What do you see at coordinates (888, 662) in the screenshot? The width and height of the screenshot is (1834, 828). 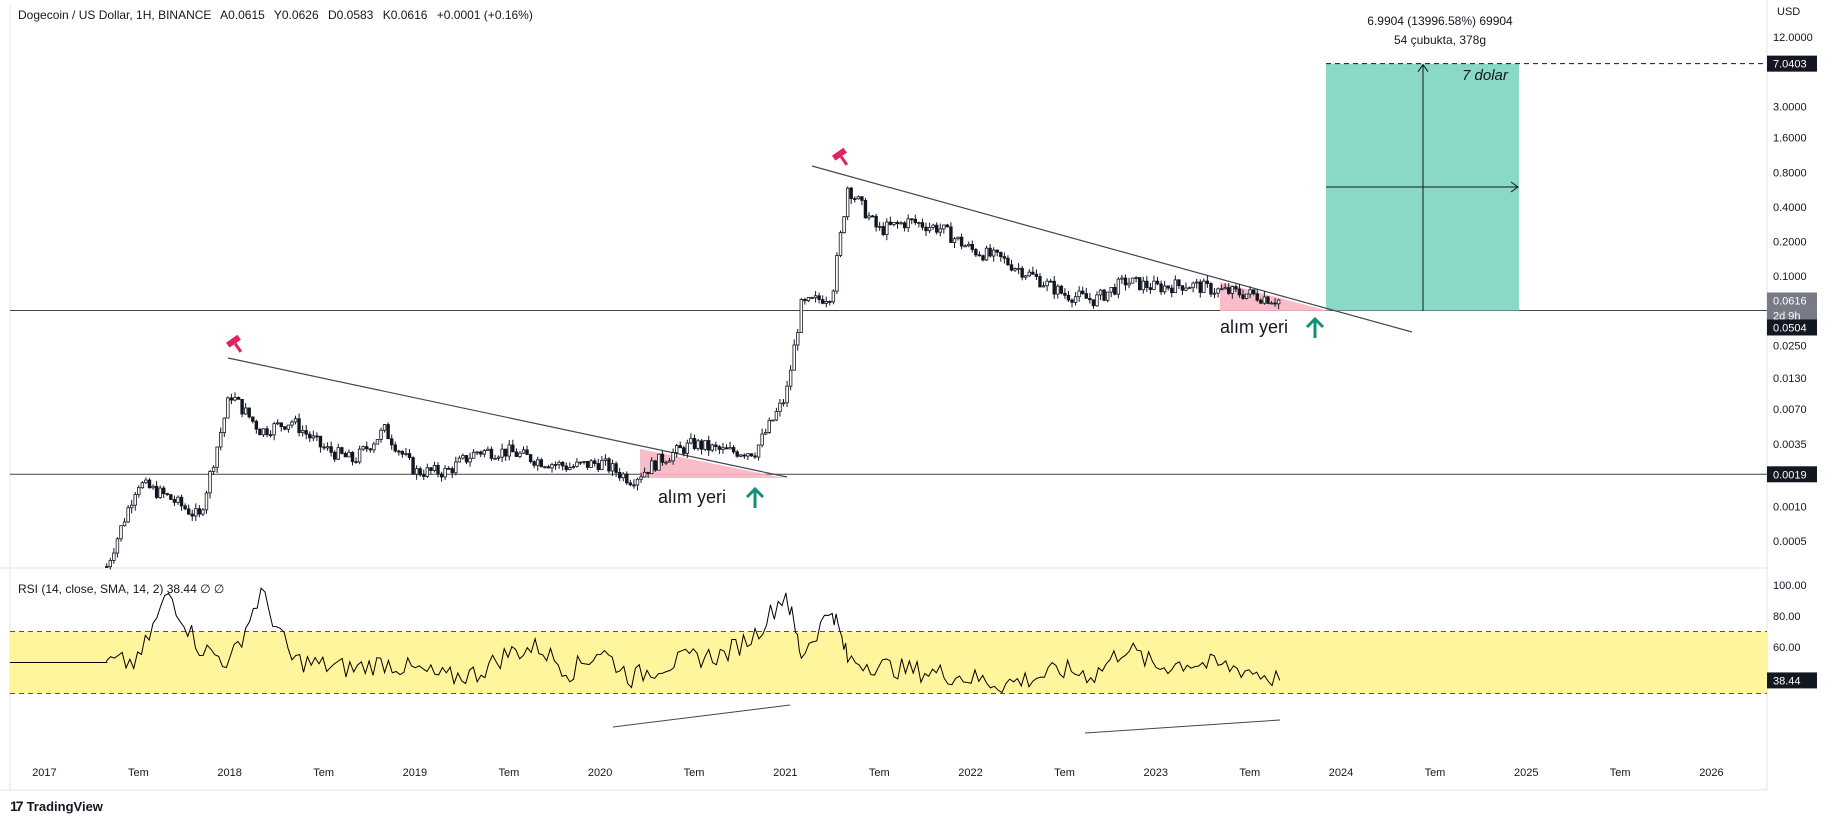 I see `rsi-band` at bounding box center [888, 662].